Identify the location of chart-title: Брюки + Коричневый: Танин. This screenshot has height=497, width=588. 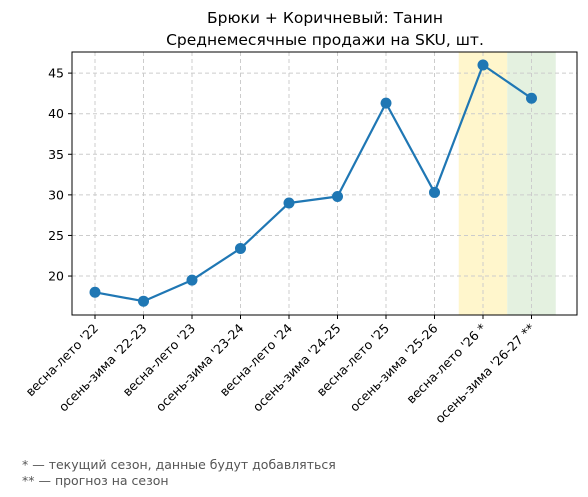
(325, 18).